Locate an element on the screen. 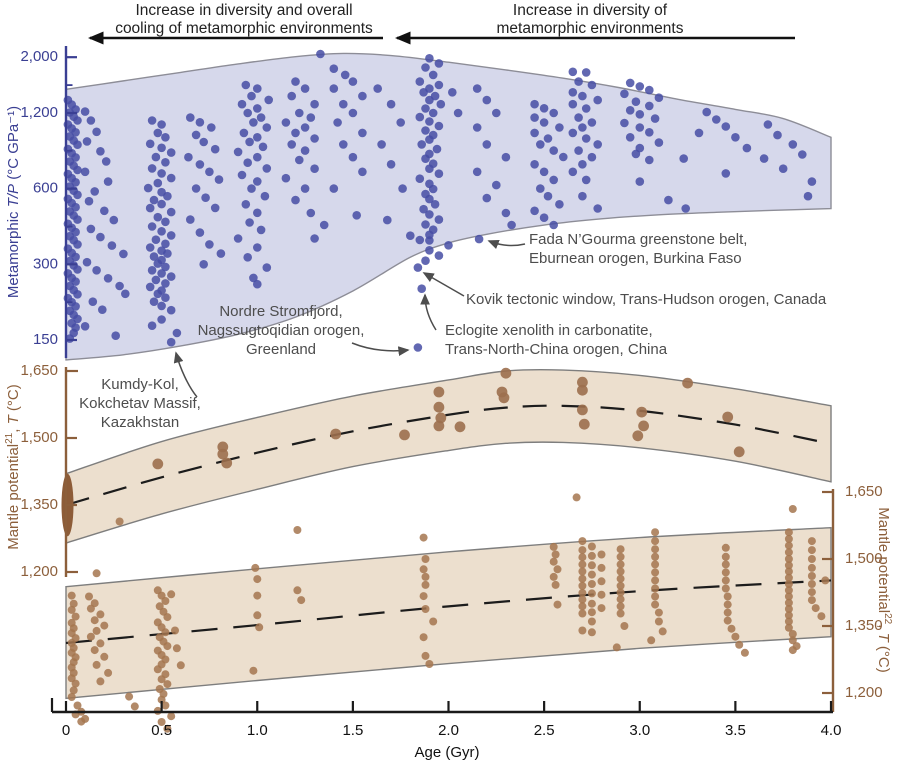  tick-label-metamorphic: 1,200 is located at coordinates (39, 112).